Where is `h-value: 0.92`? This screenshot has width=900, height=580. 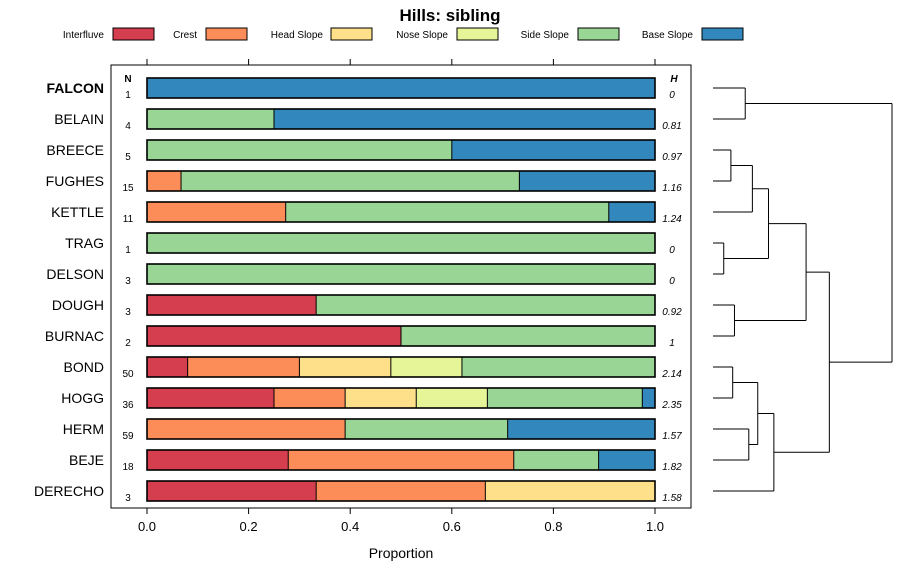
h-value: 0.92 is located at coordinates (672, 312).